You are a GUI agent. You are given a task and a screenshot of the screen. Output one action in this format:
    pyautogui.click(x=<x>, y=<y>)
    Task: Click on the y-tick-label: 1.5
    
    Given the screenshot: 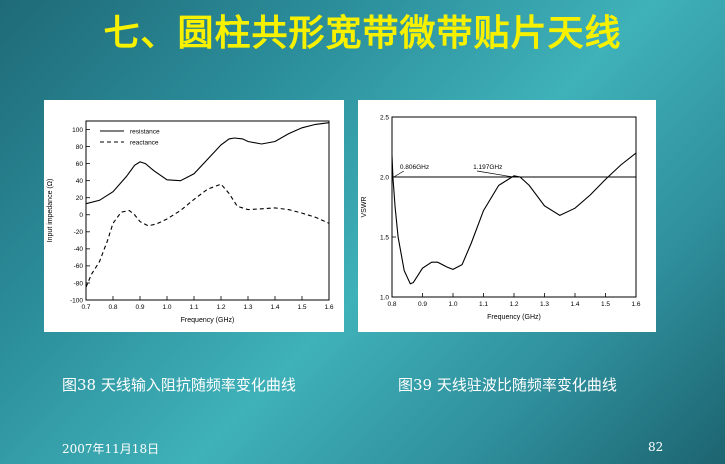 What is the action you would take?
    pyautogui.click(x=384, y=237)
    